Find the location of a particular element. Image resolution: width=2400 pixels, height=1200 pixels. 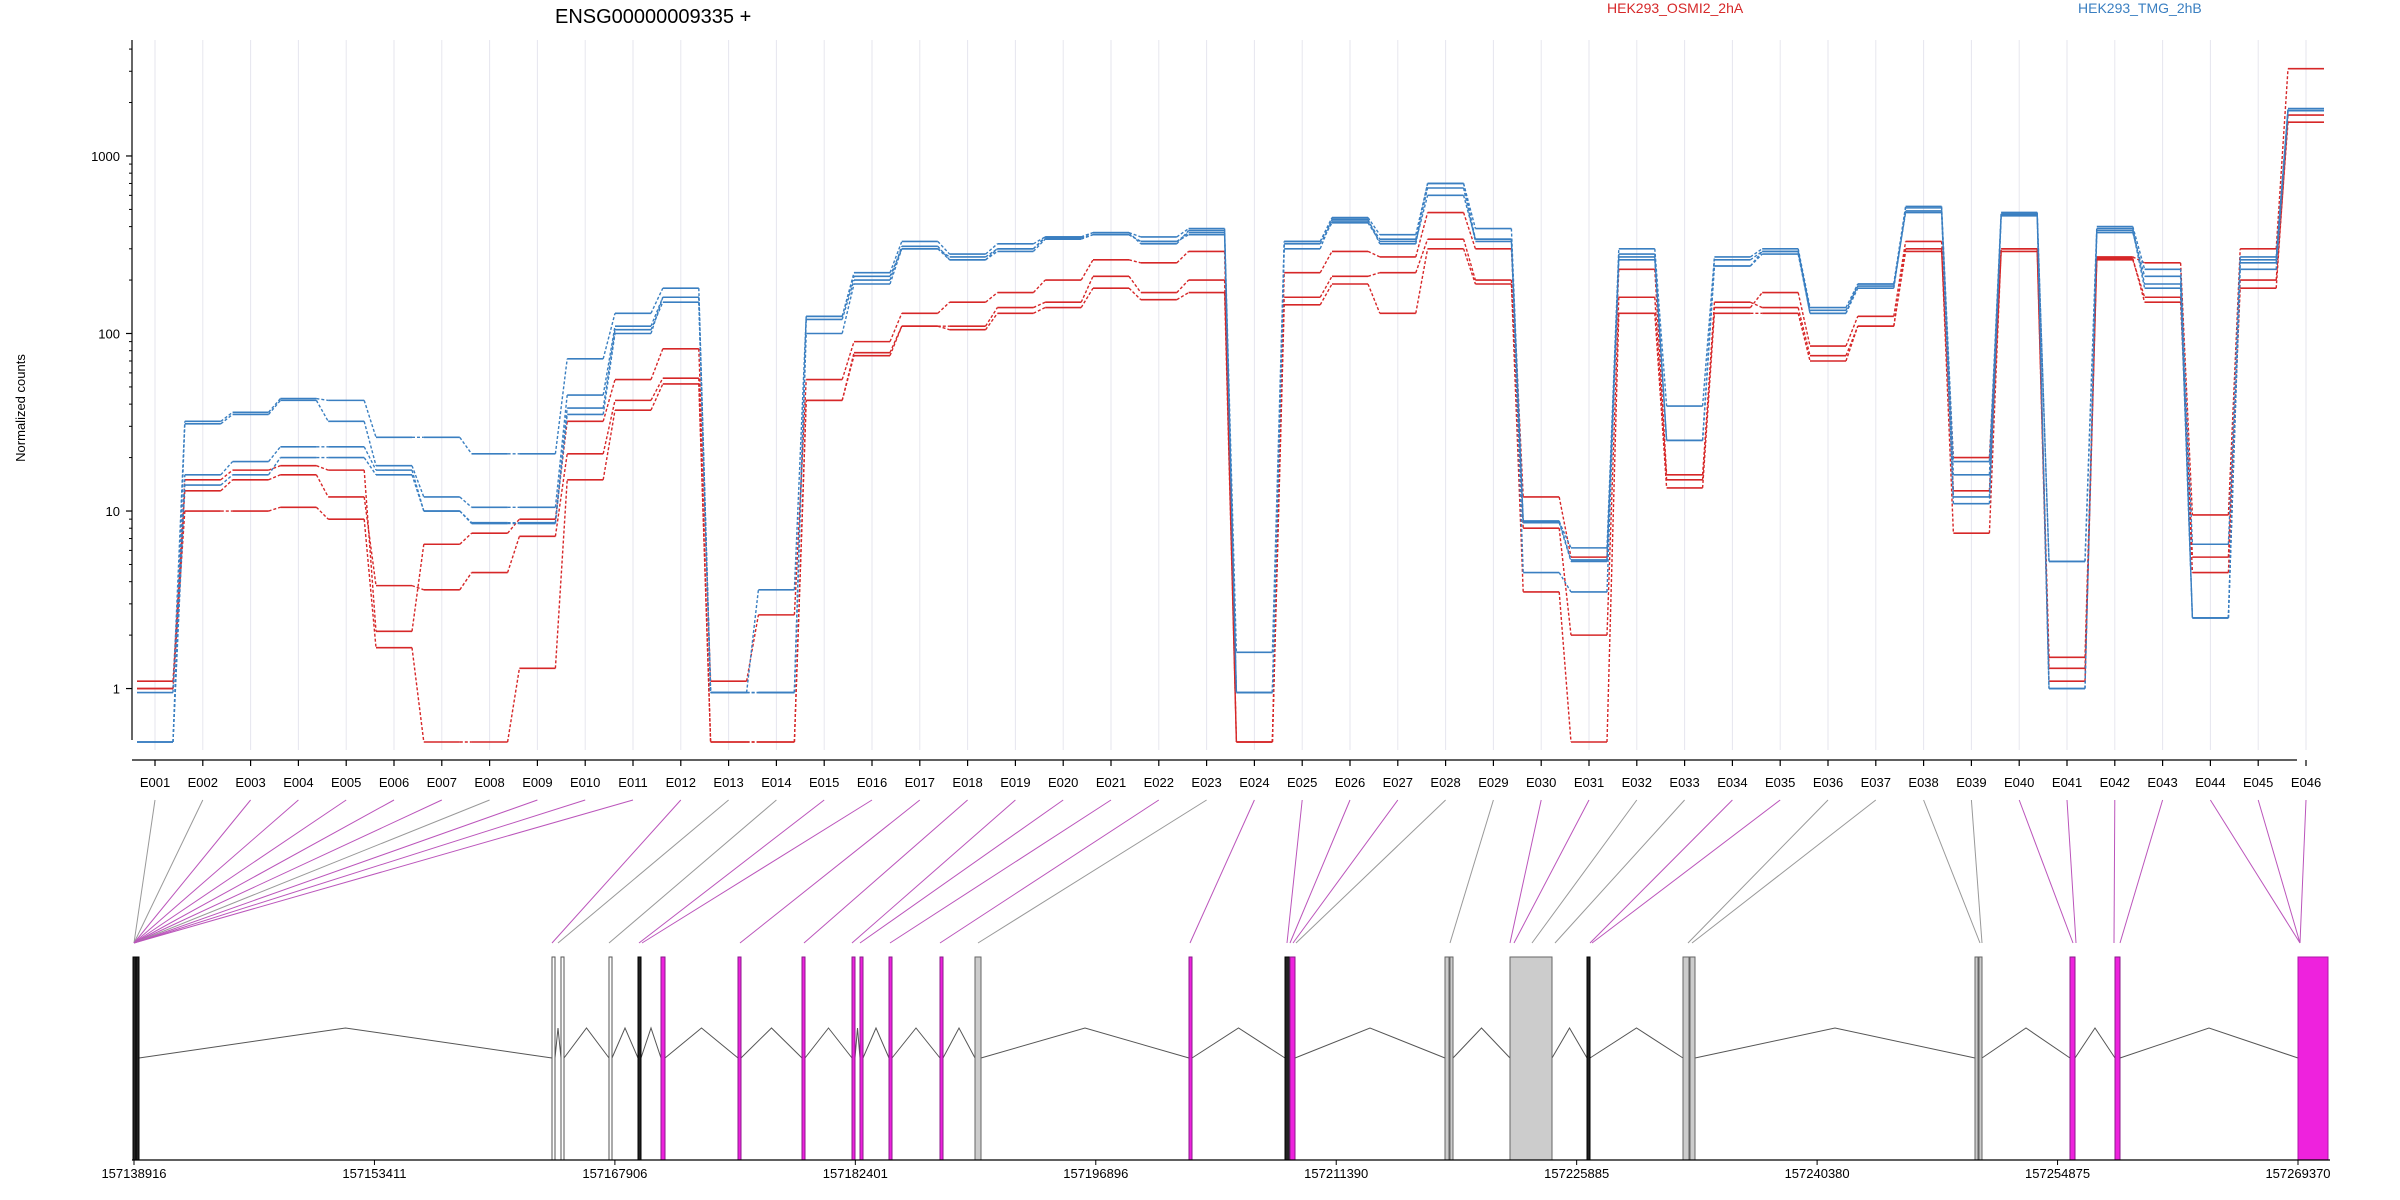

x-tick-label: E019 is located at coordinates (1015, 782).